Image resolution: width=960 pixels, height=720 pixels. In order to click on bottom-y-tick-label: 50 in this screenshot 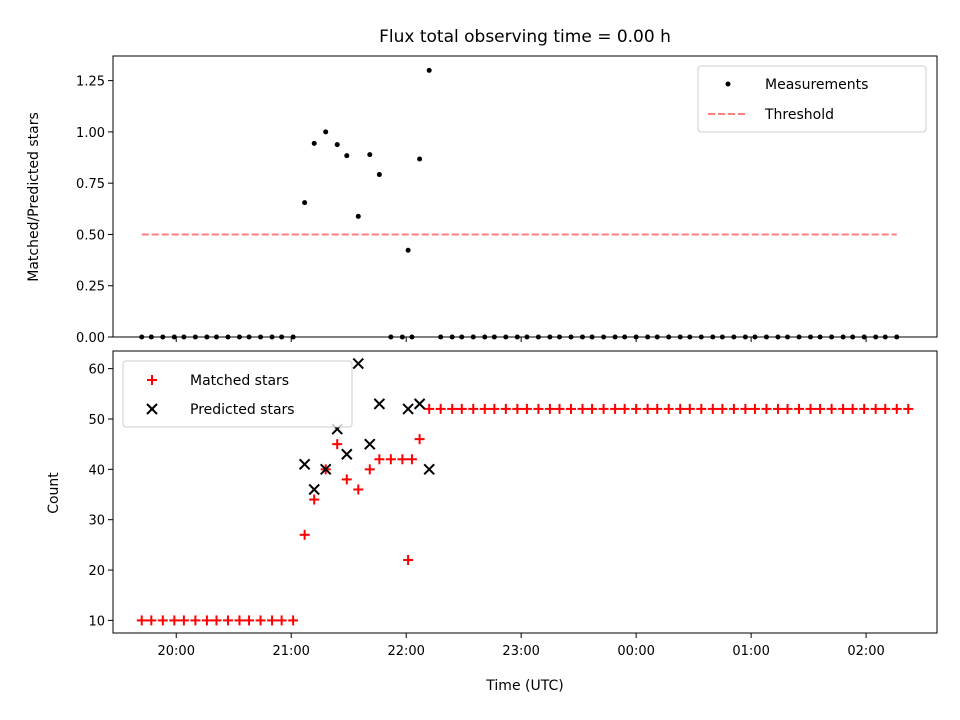, I will do `click(96, 420)`.